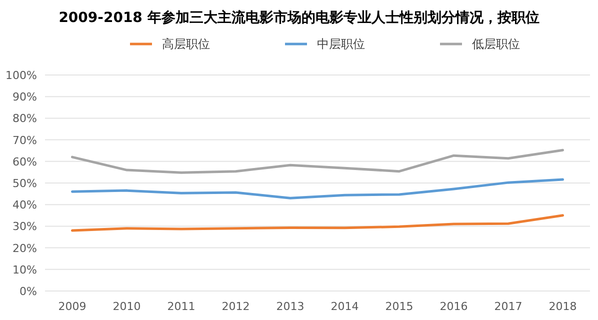  Describe the element at coordinates (24, 97) in the screenshot. I see `y-tick-label: 90%` at that location.